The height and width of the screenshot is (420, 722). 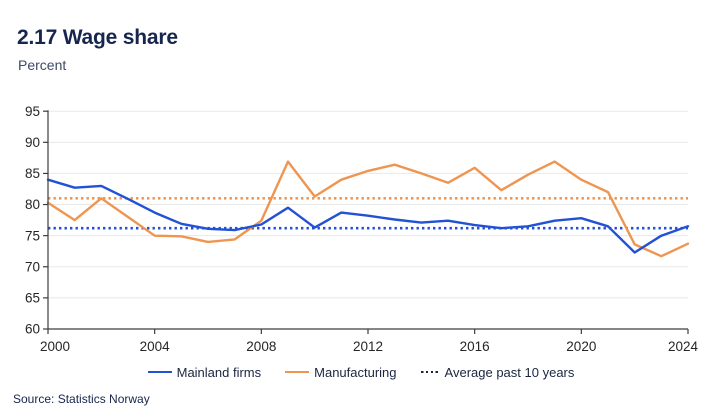 I want to click on y-tick-label-90: 90, so click(x=32, y=142).